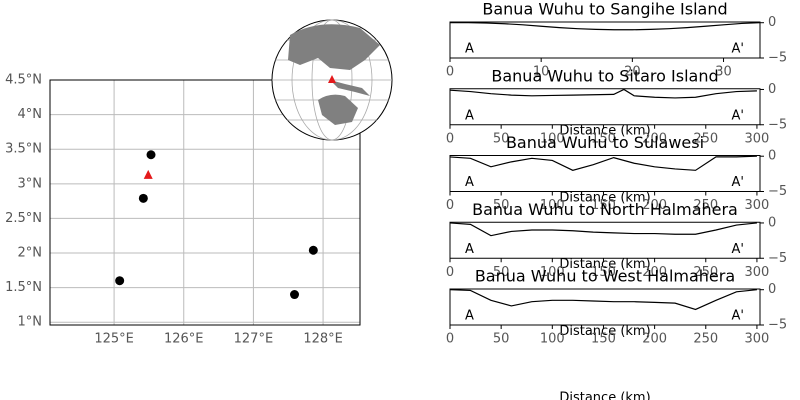 The image size is (800, 400). I want to click on x-tick-label: 128°E, so click(323, 339).